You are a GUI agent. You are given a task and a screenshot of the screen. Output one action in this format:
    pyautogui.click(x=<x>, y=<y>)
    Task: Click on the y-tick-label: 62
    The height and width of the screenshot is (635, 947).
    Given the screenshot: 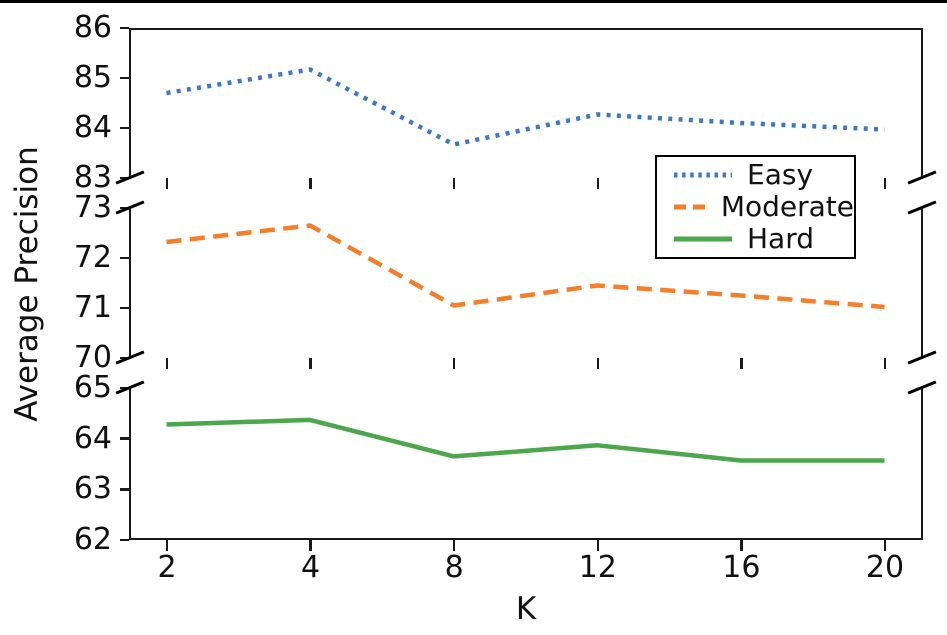 What is the action you would take?
    pyautogui.click(x=92, y=539)
    